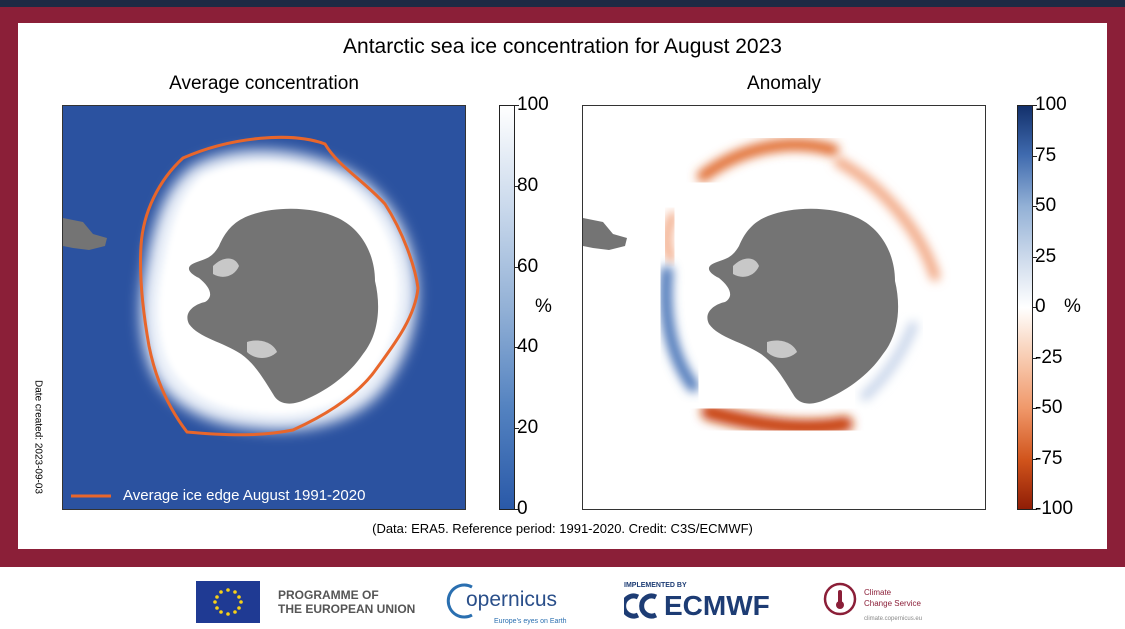 The height and width of the screenshot is (629, 1125). I want to click on ecmwf-logo-text: ECMWF, so click(717, 605).